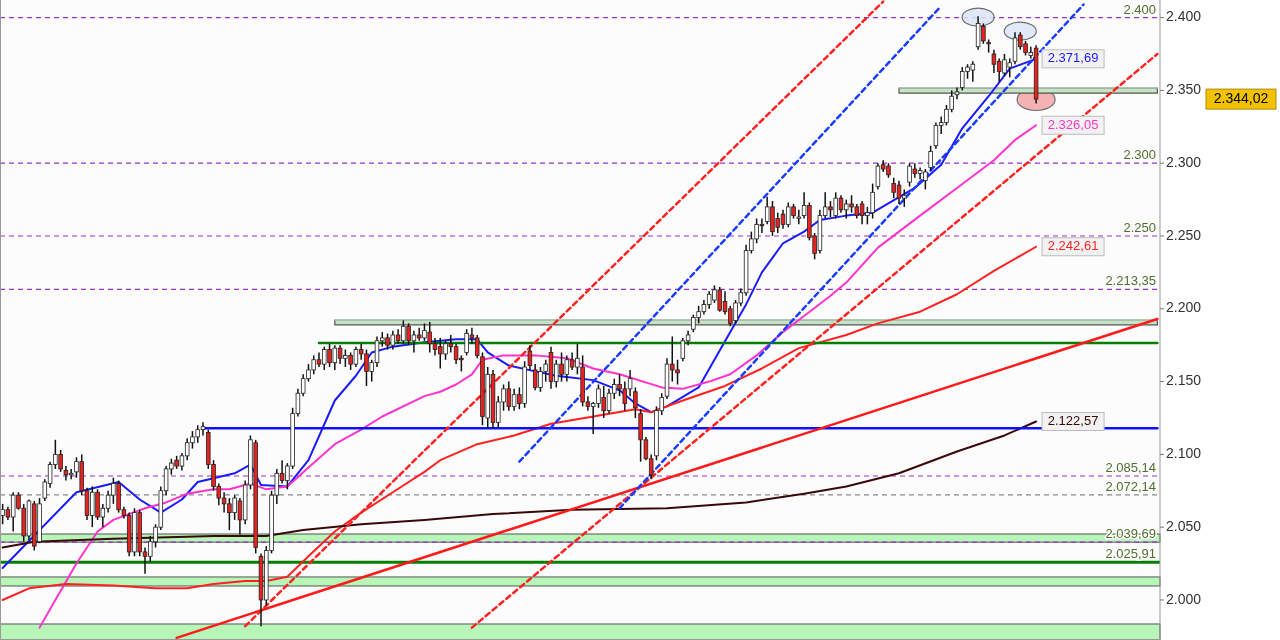  What do you see at coordinates (1073, 246) in the screenshot?
I see `data-label: 2.242,61` at bounding box center [1073, 246].